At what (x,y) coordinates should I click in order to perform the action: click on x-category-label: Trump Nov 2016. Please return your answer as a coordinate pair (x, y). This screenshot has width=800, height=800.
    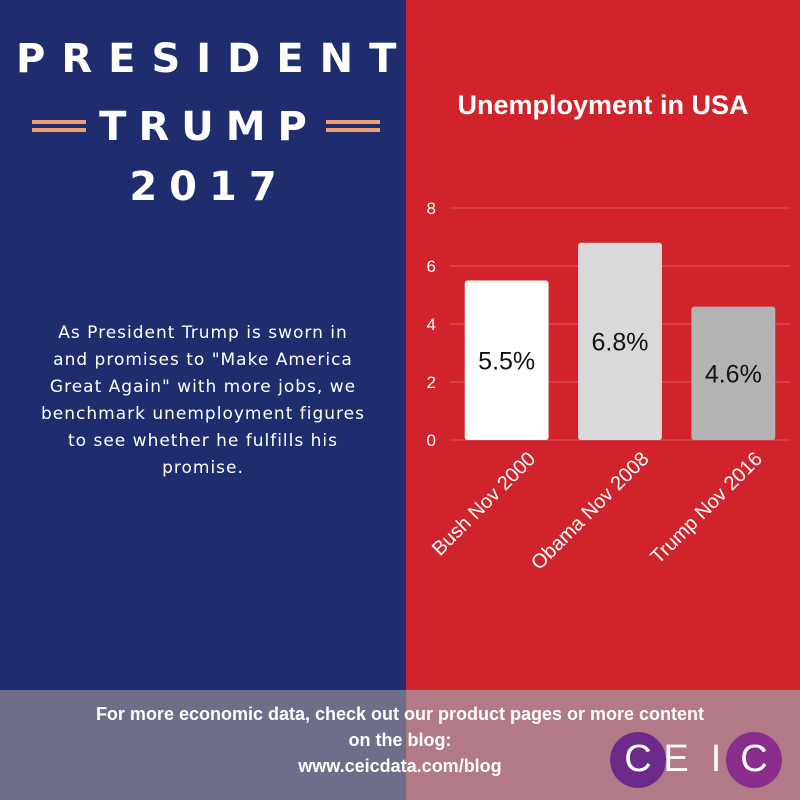
    Looking at the image, I should click on (707, 508).